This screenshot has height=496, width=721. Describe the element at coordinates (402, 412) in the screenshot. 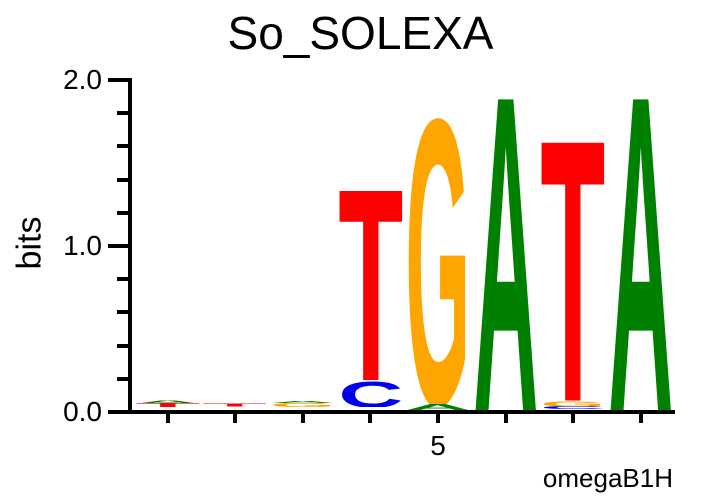

I see `x-axis-line` at that location.